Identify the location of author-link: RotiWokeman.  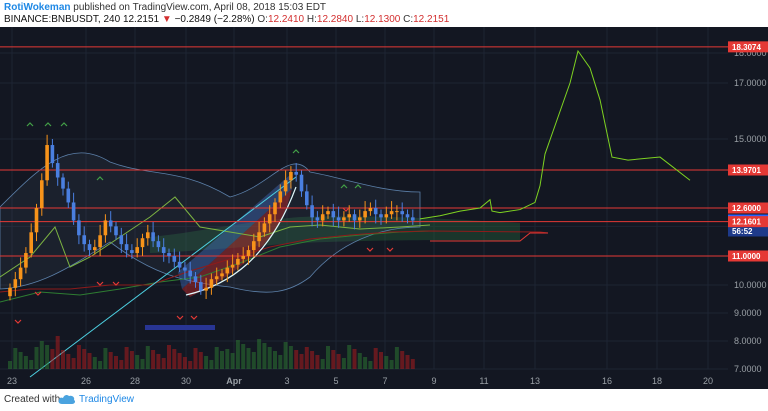
(37, 7).